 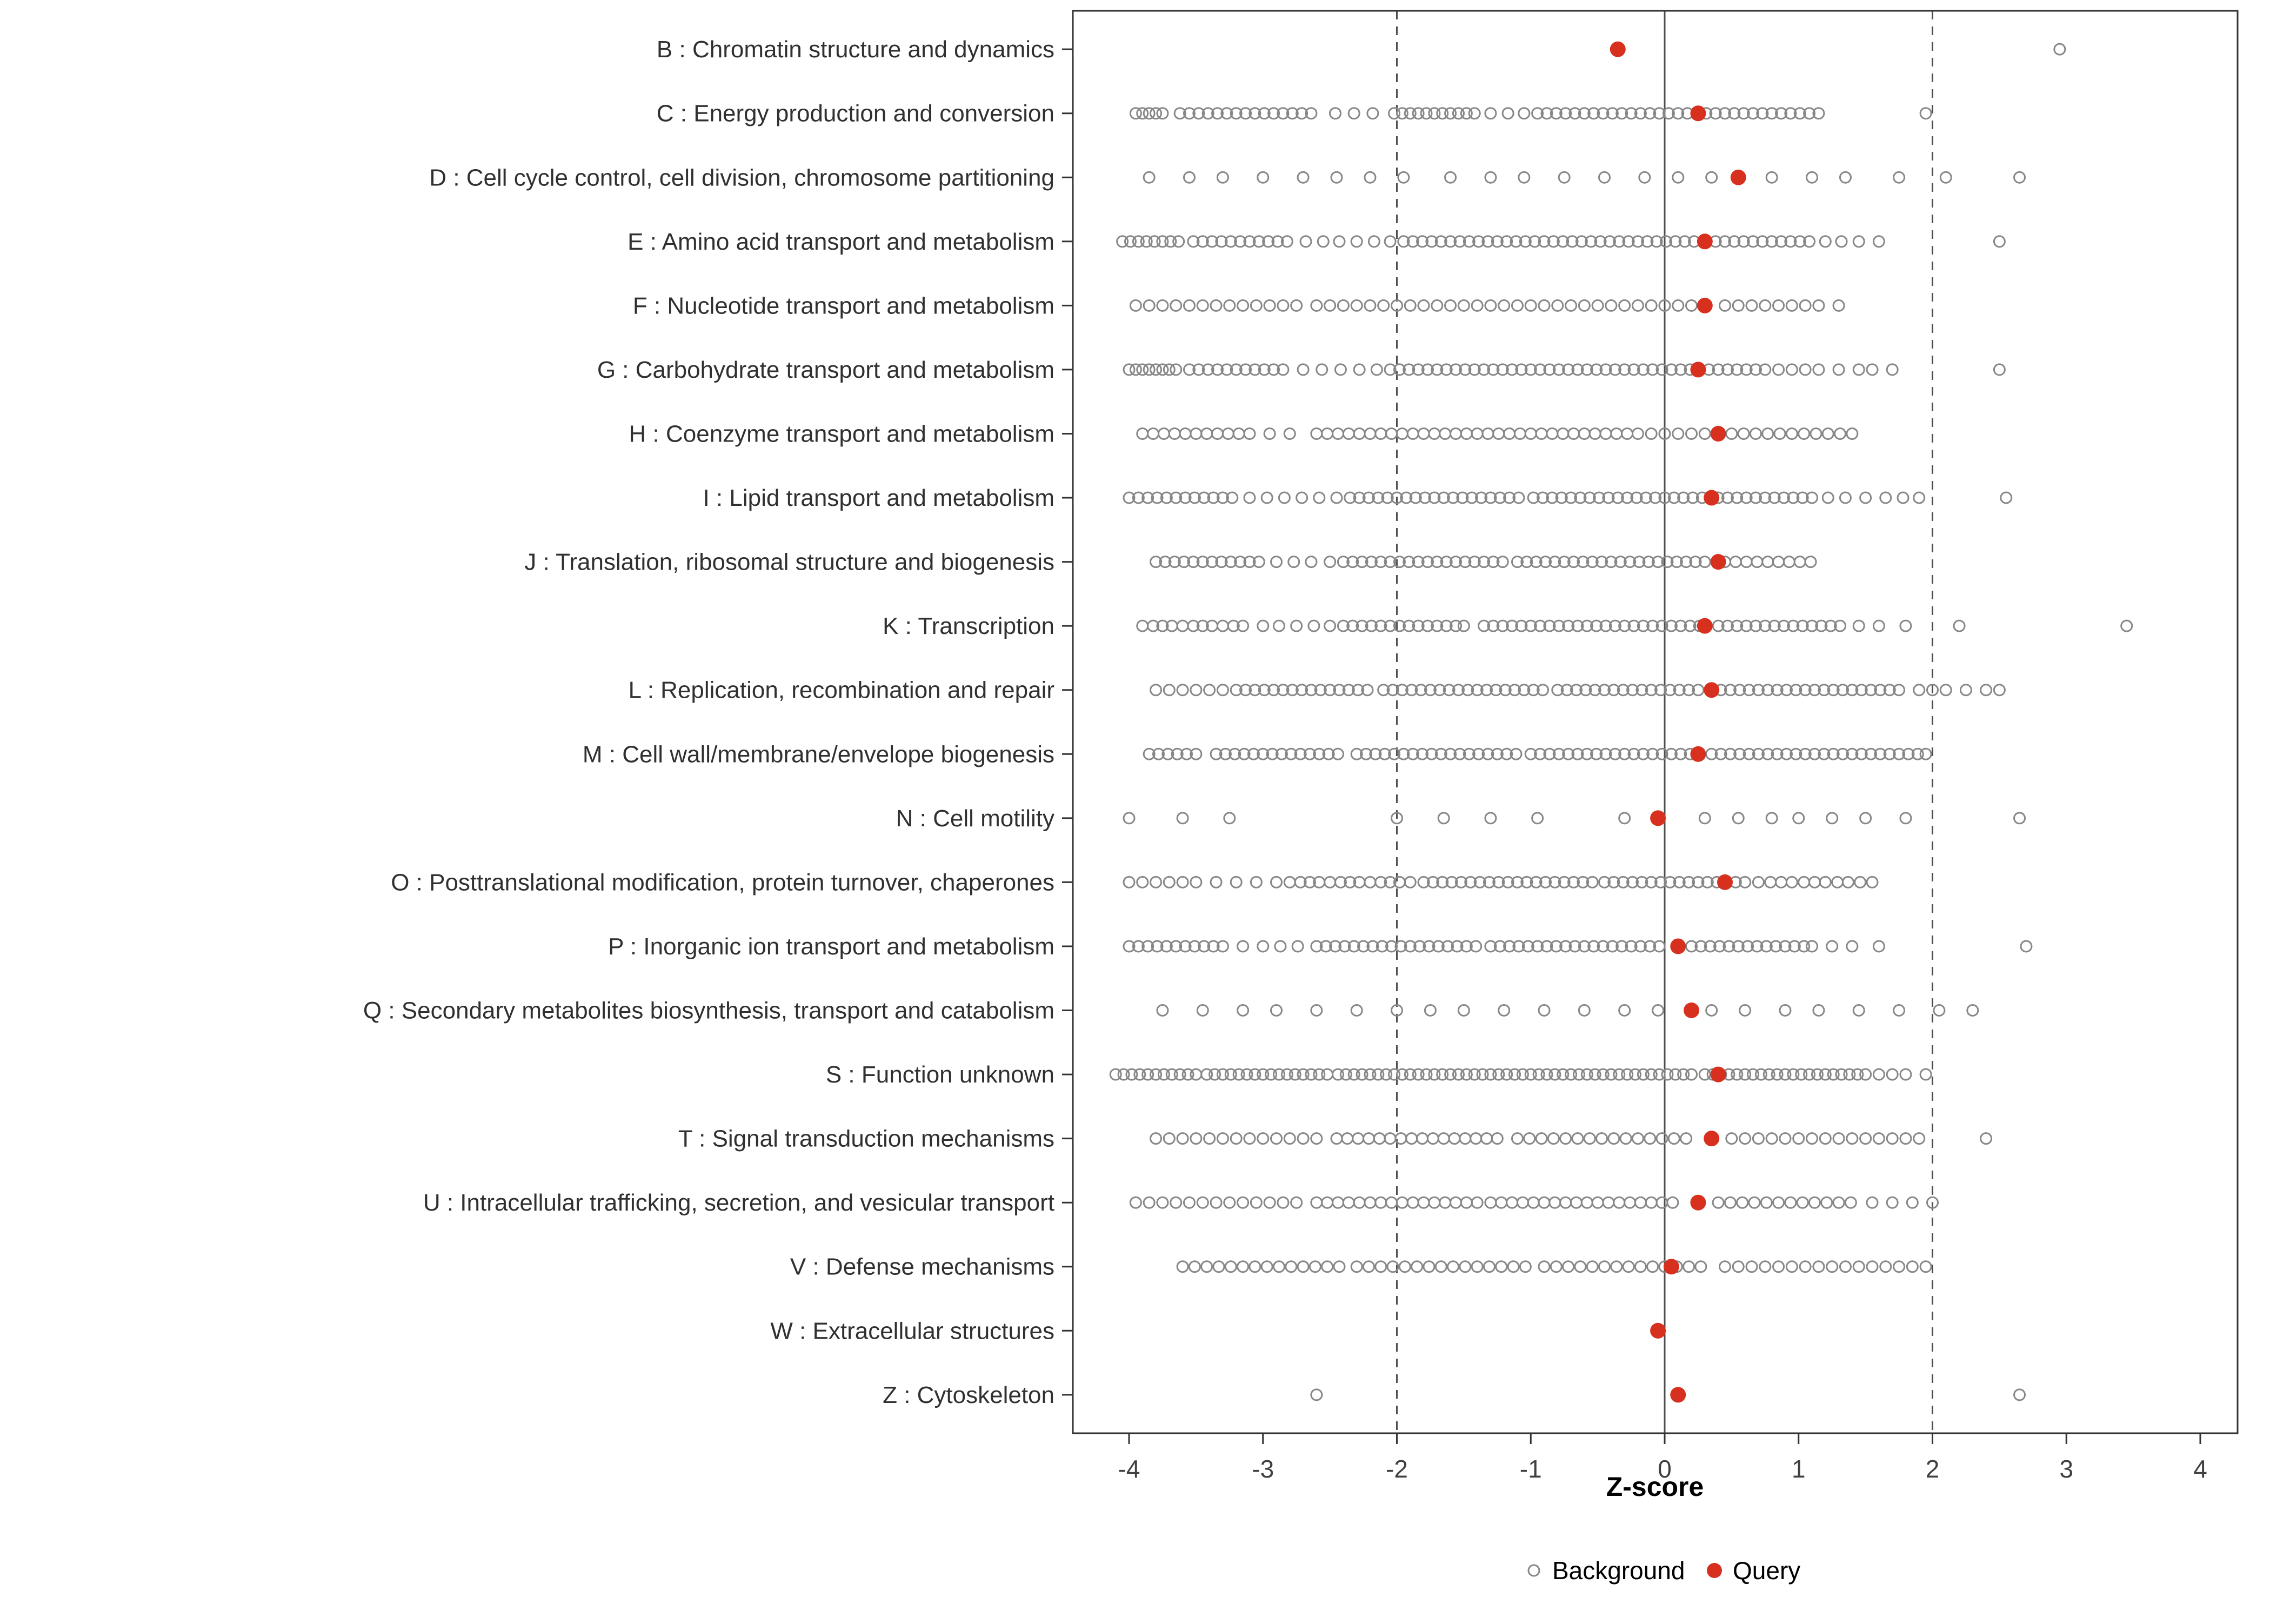 What do you see at coordinates (1658, 818) in the screenshot?
I see `query-point` at bounding box center [1658, 818].